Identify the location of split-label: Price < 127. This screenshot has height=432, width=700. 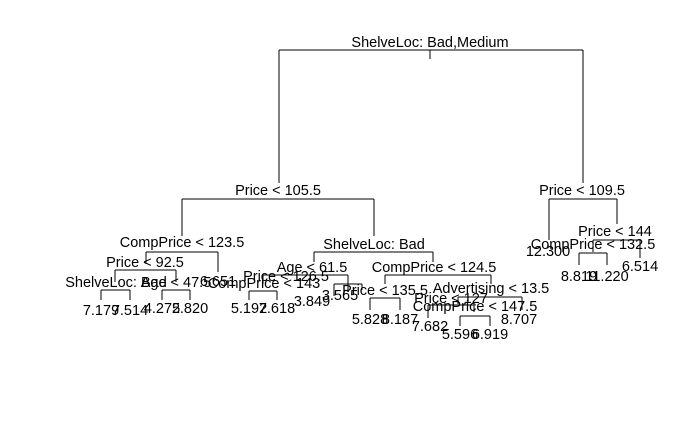
(451, 299).